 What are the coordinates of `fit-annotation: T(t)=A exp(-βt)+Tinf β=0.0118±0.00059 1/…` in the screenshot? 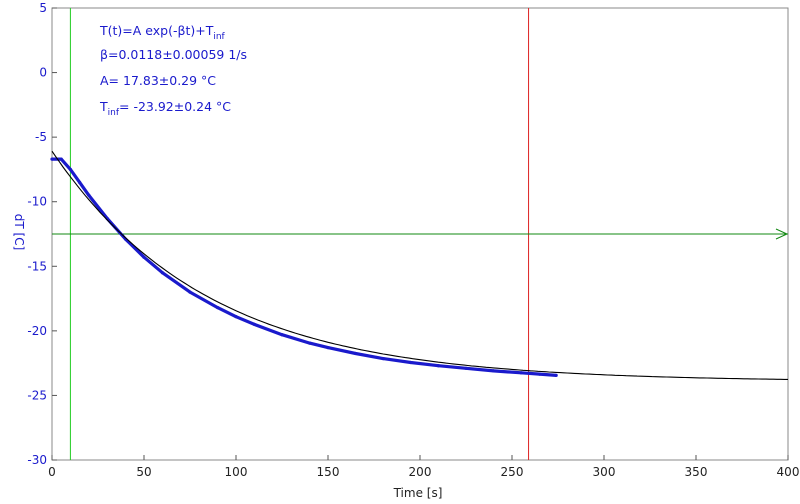 It's located at (173, 70).